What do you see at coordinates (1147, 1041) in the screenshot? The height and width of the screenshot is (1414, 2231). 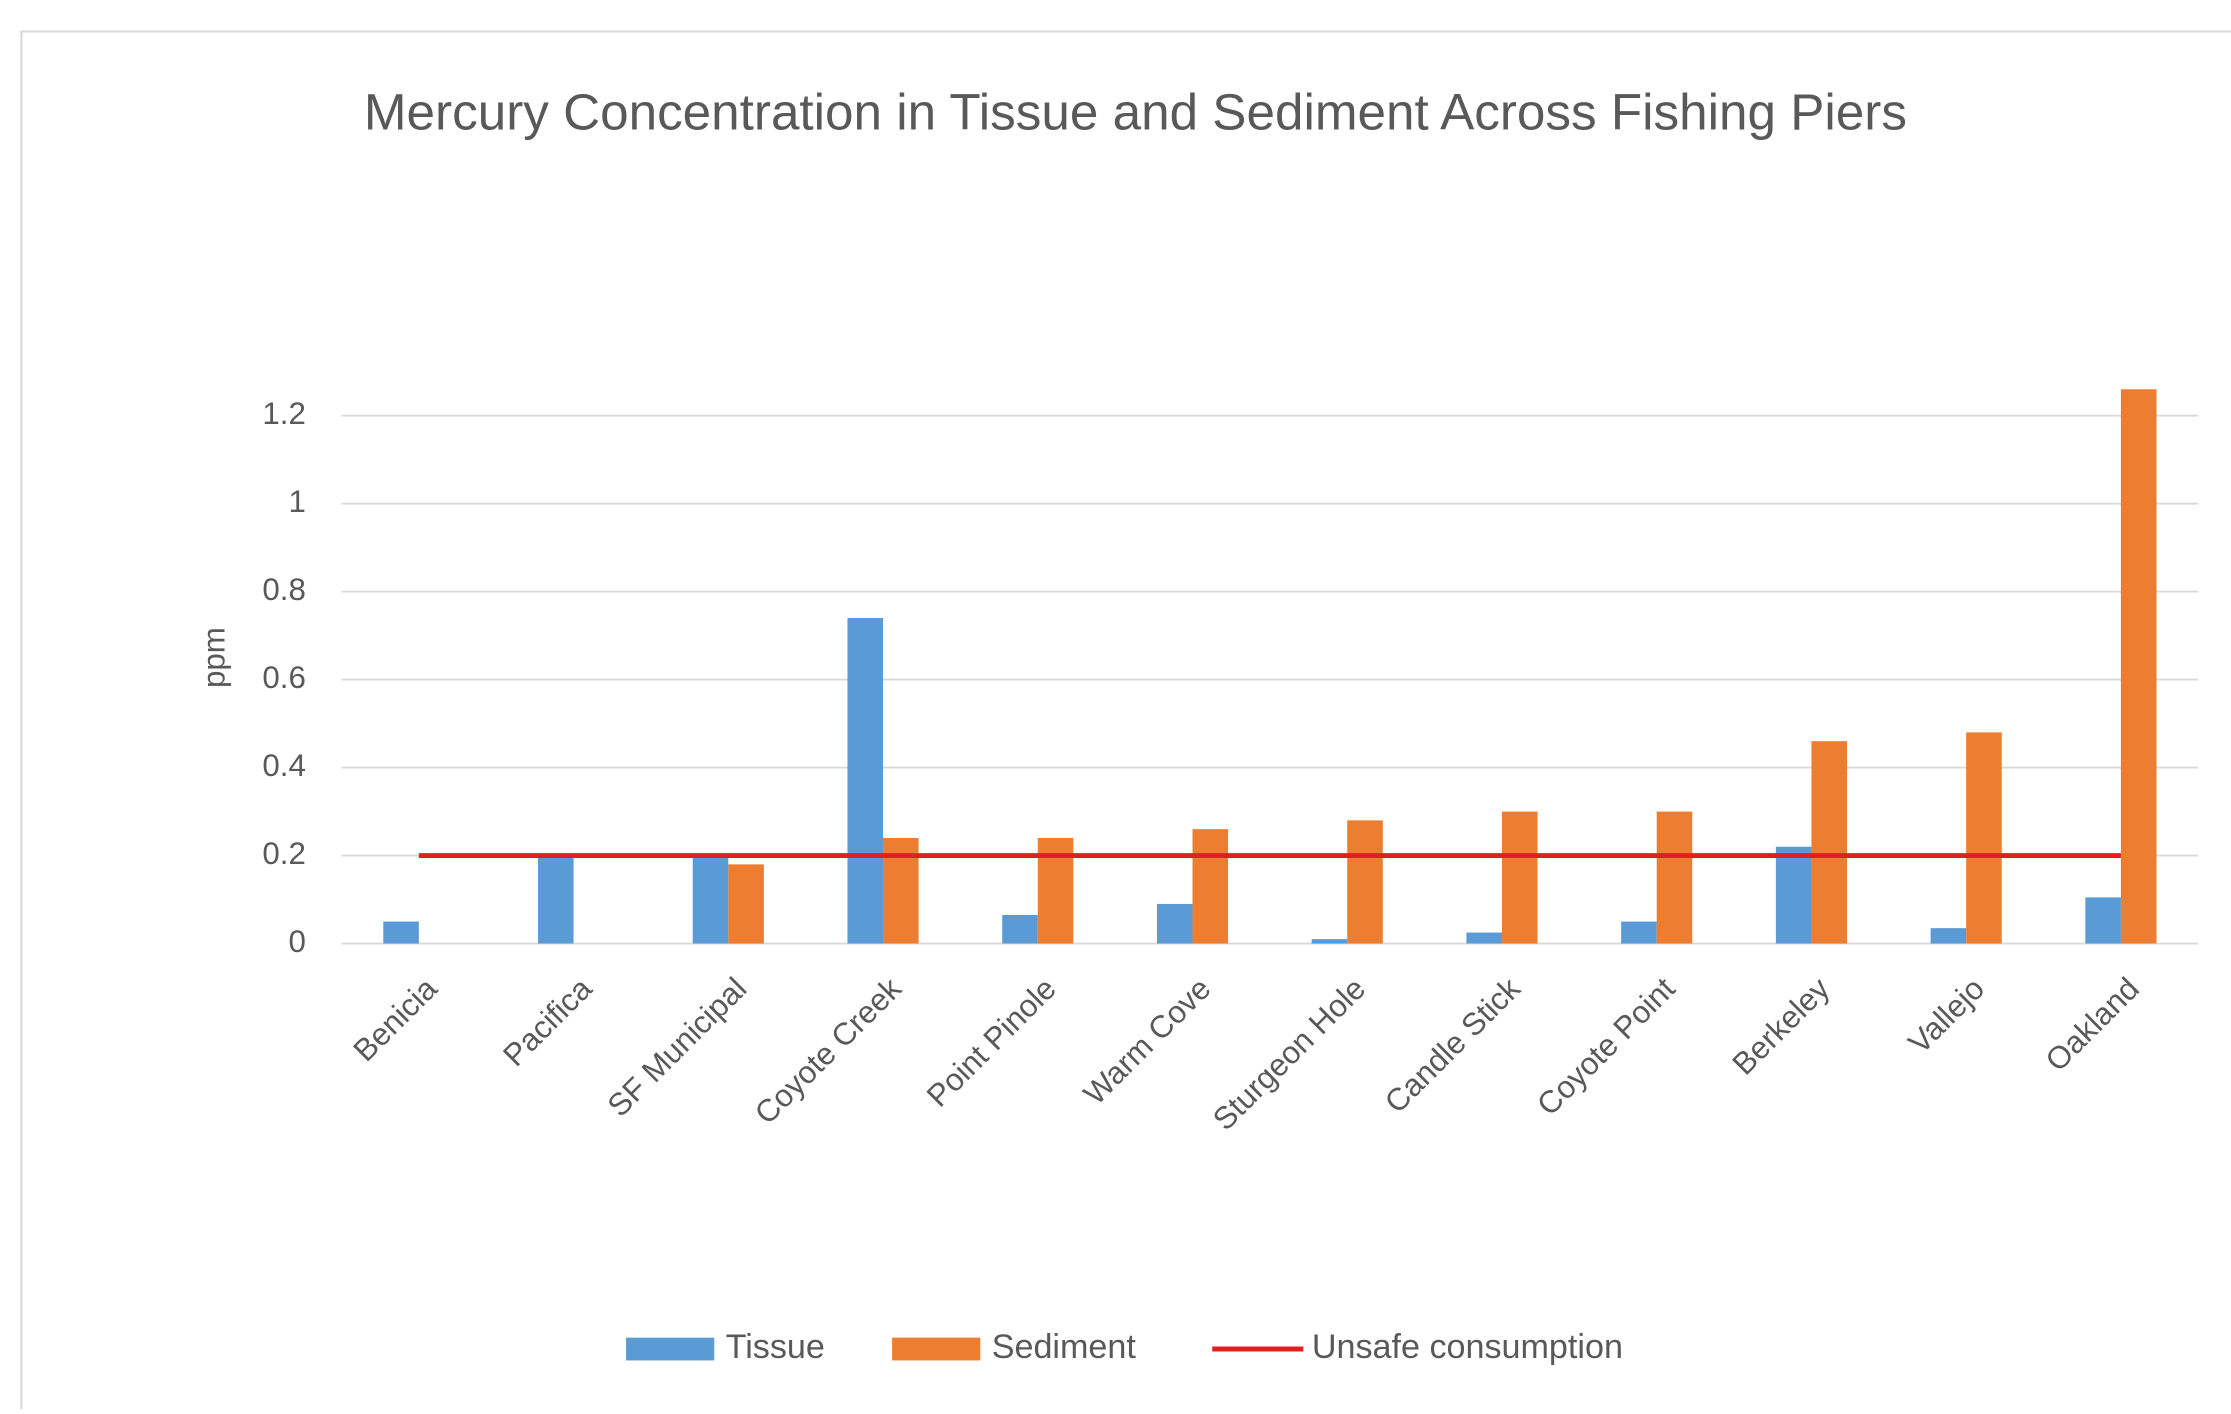 I see `x-tick-label: Warm Cove` at bounding box center [1147, 1041].